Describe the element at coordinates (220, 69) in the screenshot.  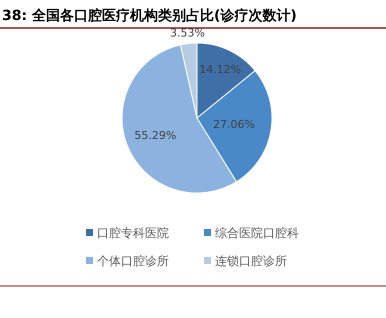
I see `data-label: 14.12%` at that location.